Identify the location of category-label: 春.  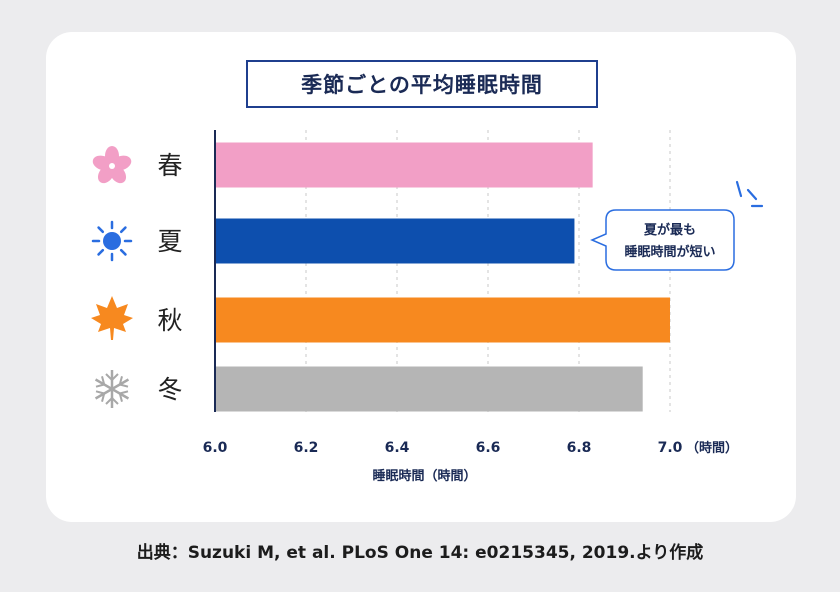
(169, 165).